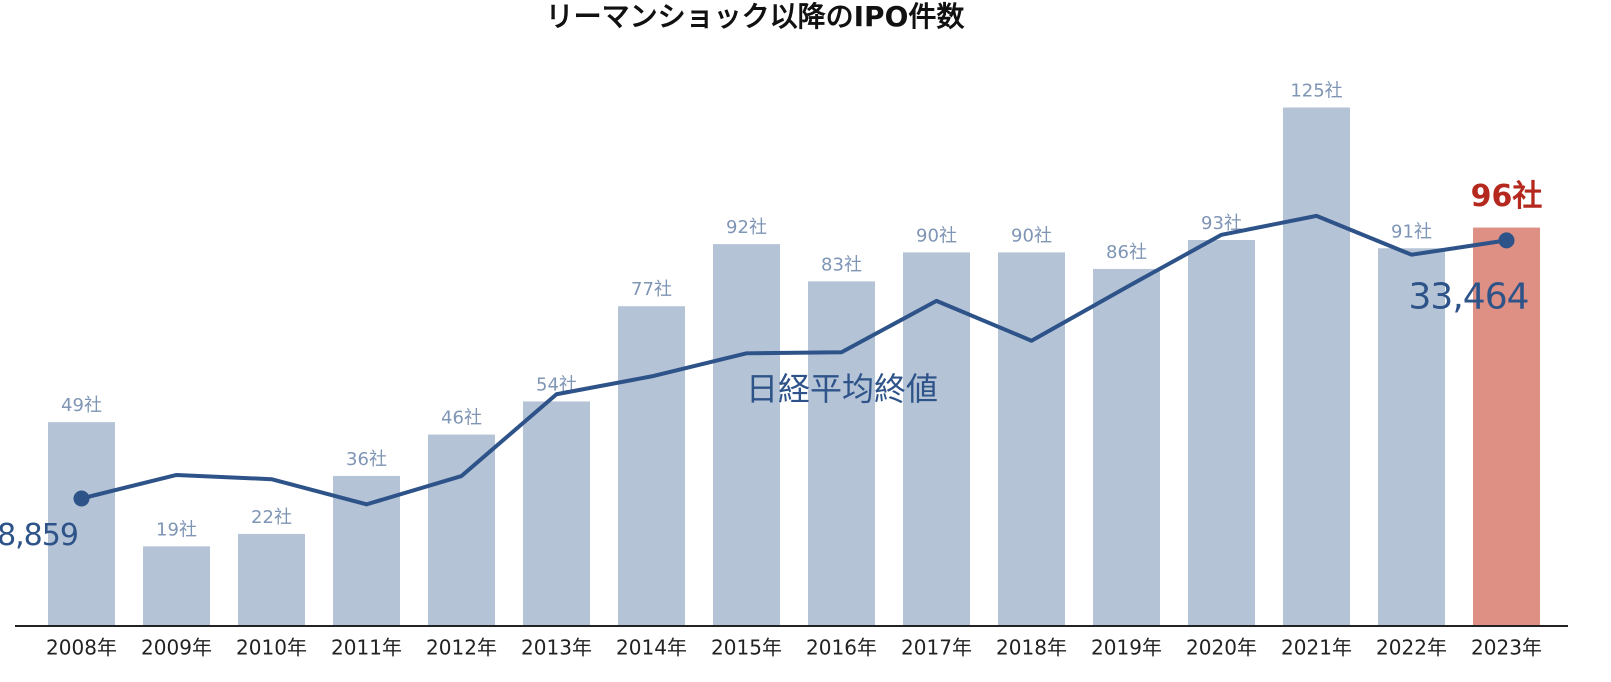 The height and width of the screenshot is (682, 1611). What do you see at coordinates (461, 648) in the screenshot?
I see `x-tick-label: 2012年` at bounding box center [461, 648].